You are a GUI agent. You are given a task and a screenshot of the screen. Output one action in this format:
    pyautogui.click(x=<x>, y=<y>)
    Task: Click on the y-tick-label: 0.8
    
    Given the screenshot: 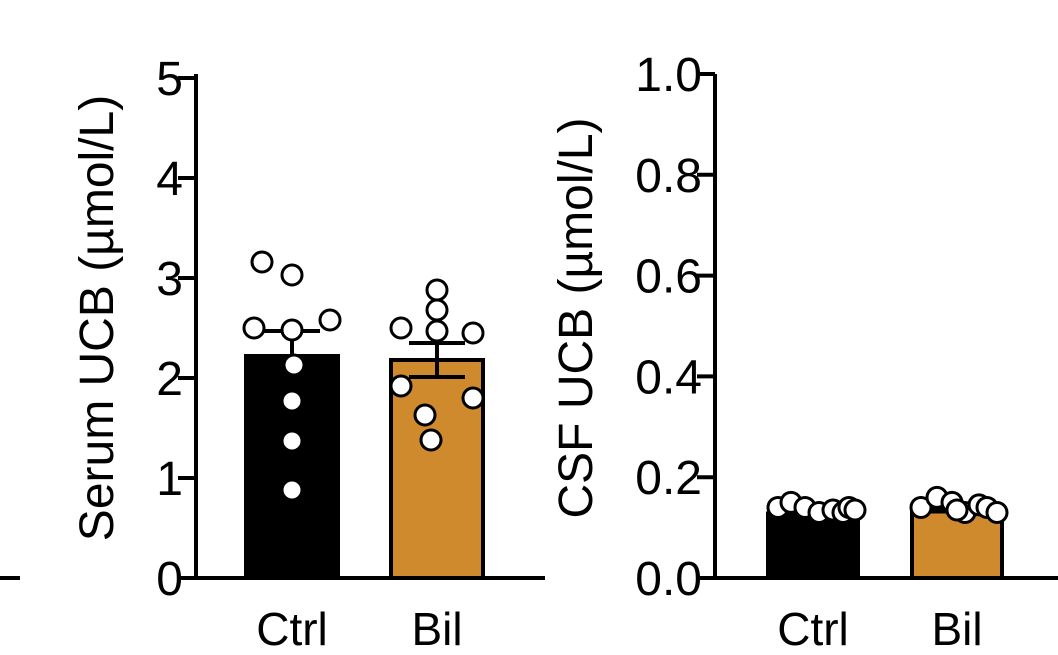 What is the action you would take?
    pyautogui.click(x=668, y=176)
    